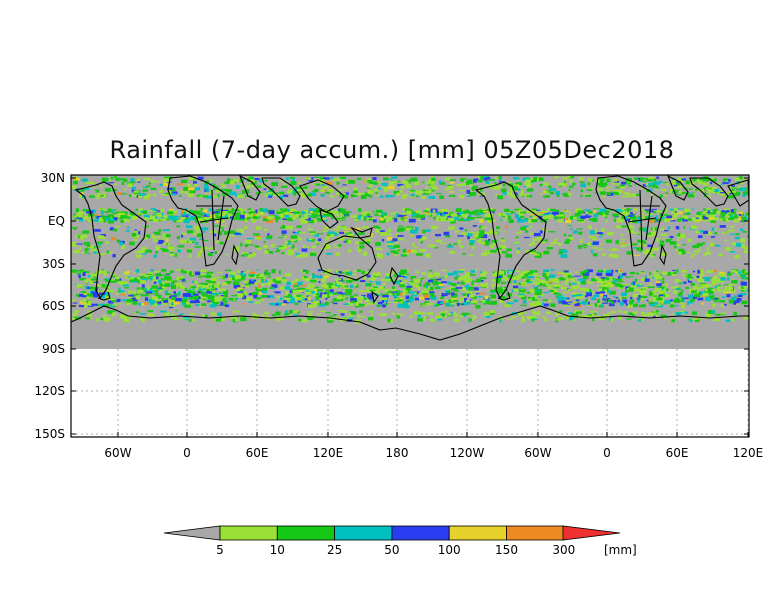  What do you see at coordinates (192, 533) in the screenshot?
I see `colorbar-low-triangle` at bounding box center [192, 533].